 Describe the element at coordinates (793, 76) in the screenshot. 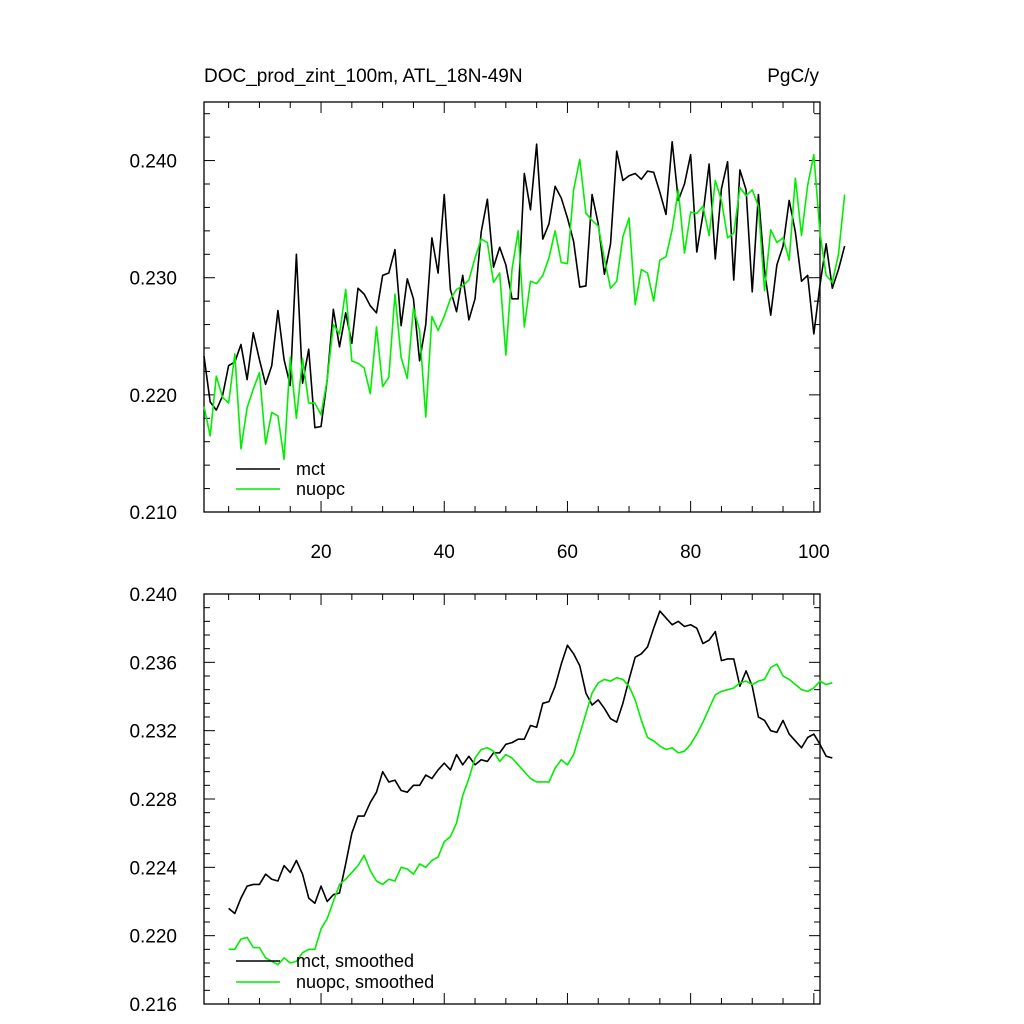

I see `top-chart-units: PgC/y` at that location.